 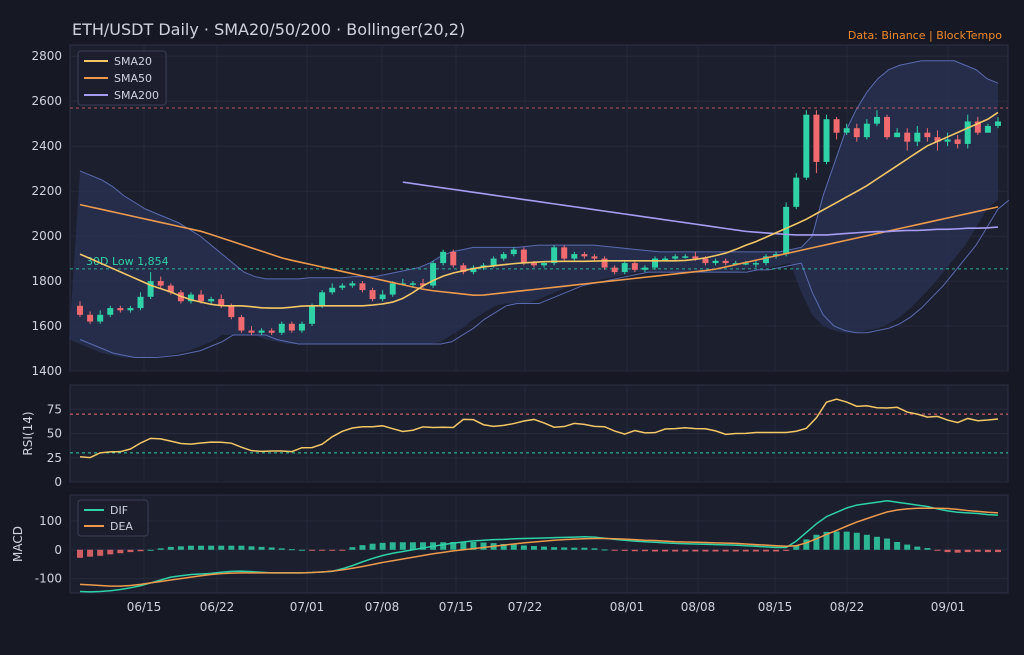 What do you see at coordinates (46, 326) in the screenshot?
I see `y-tick-label: 1600` at bounding box center [46, 326].